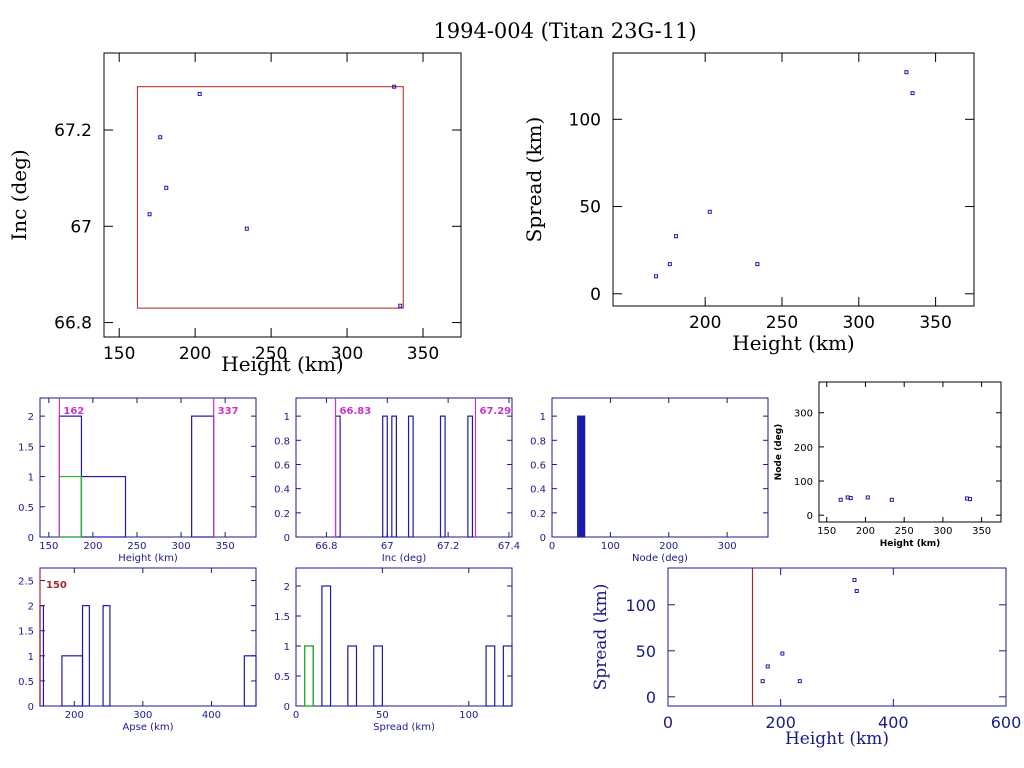  I want to click on chart-spread_hist: 0 50 100 0 0.5 1 1.5 2 Spread (km), so click(393, 650).